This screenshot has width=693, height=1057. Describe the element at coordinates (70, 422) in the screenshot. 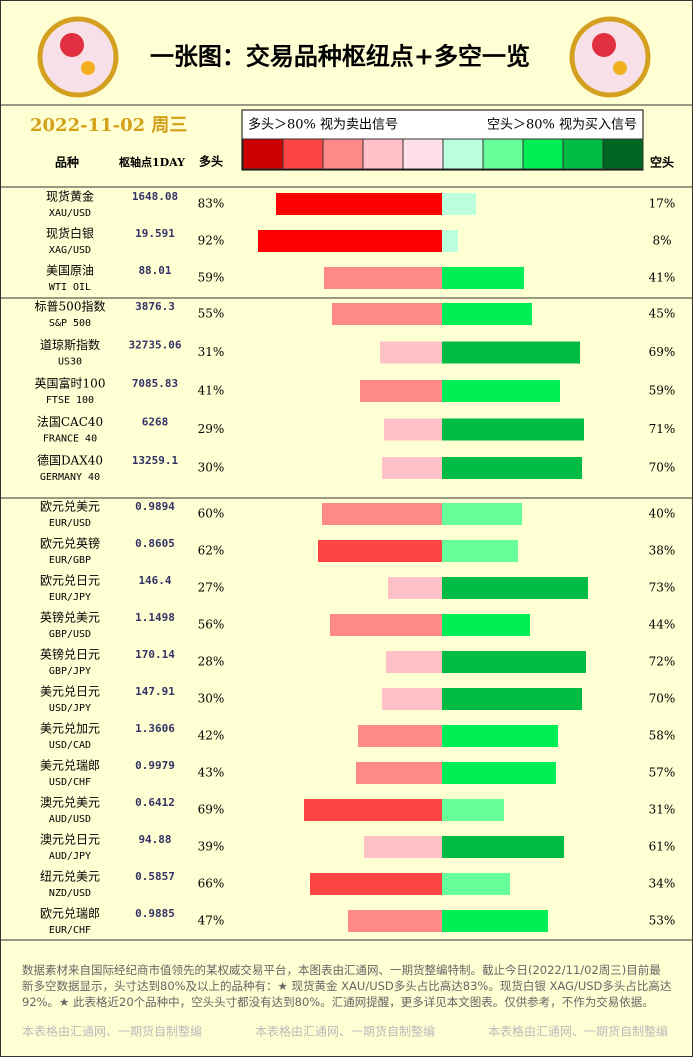

I see `instrument-name: 法国CAC40` at that location.